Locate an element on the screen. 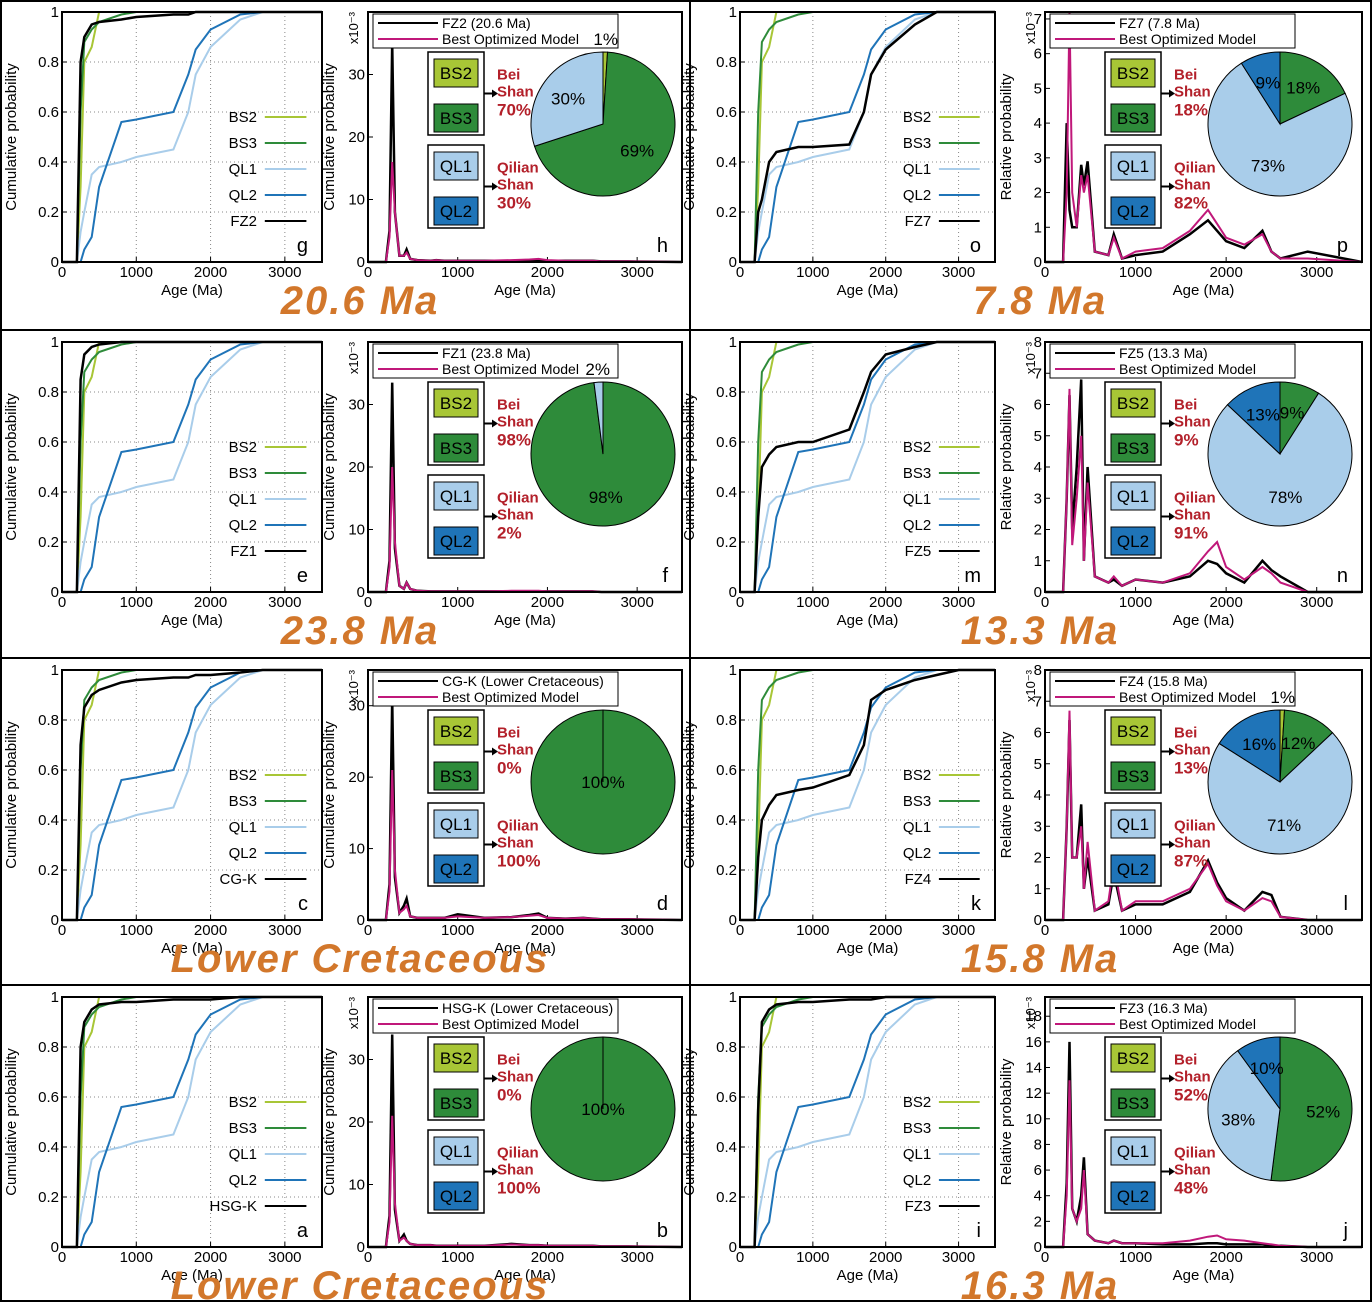 This screenshot has height=1302, width=1372. source-label: QL1 is located at coordinates (456, 496).